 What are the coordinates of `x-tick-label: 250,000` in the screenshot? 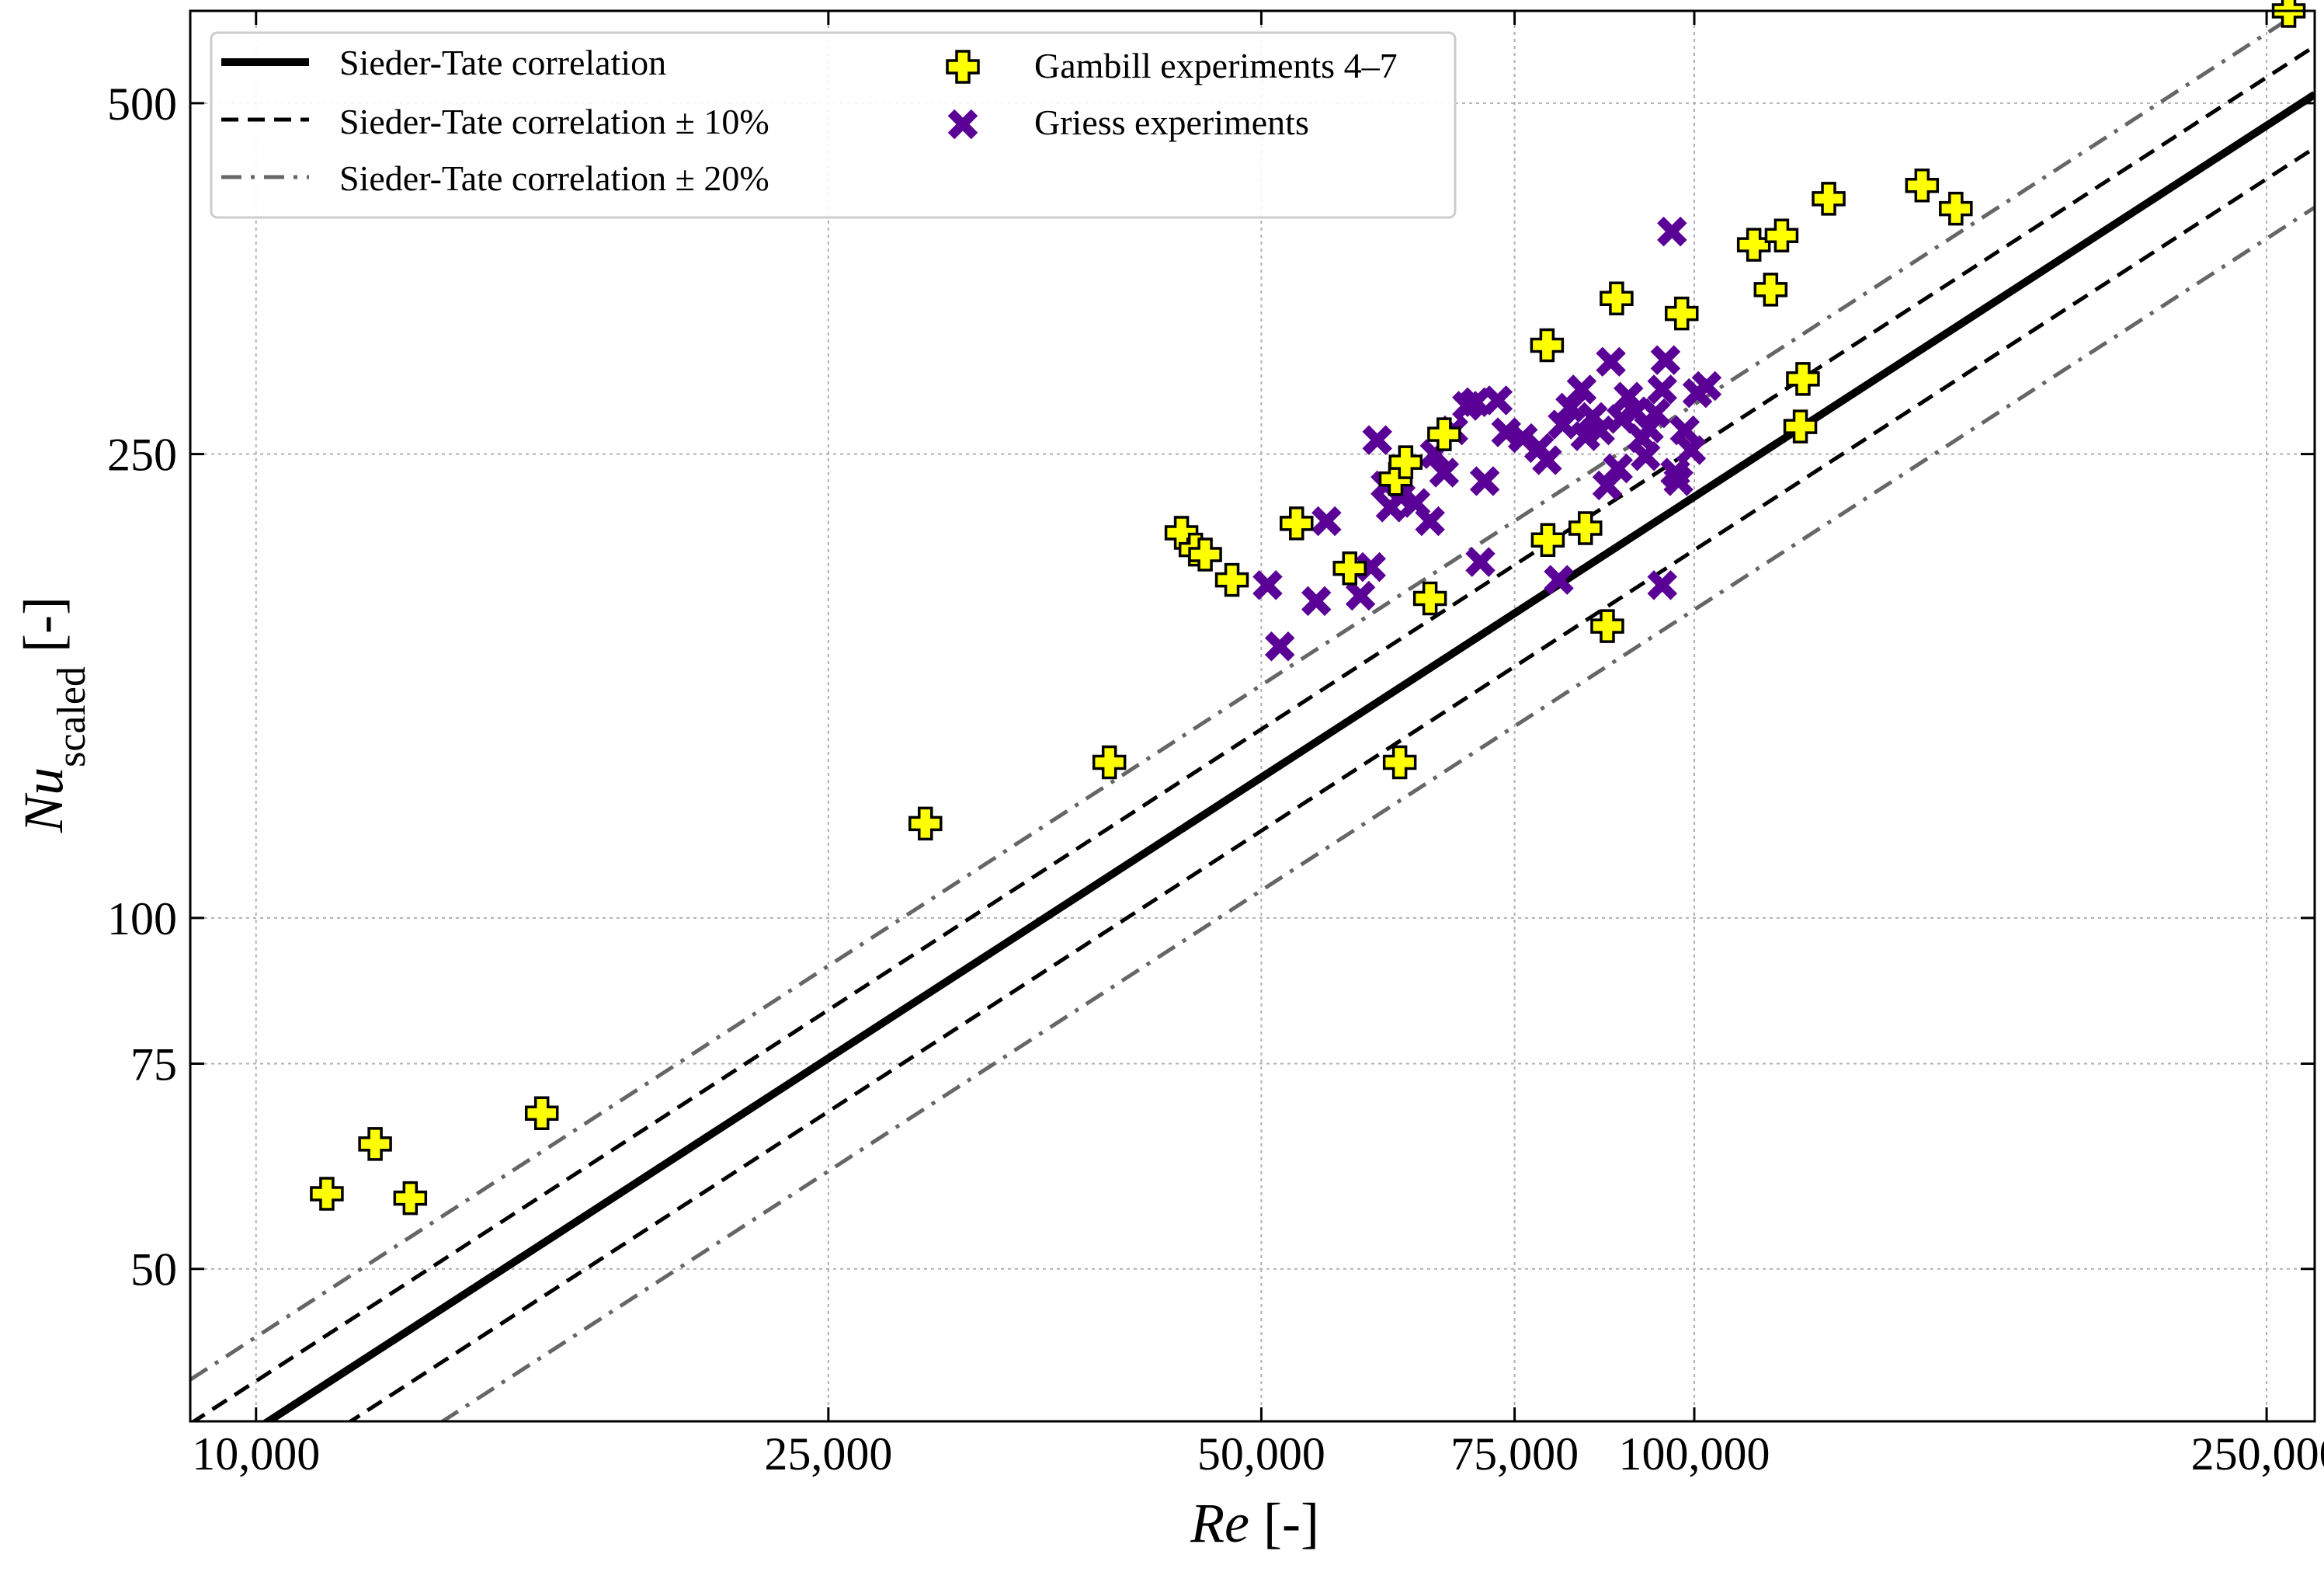 It's located at (2257, 1454).